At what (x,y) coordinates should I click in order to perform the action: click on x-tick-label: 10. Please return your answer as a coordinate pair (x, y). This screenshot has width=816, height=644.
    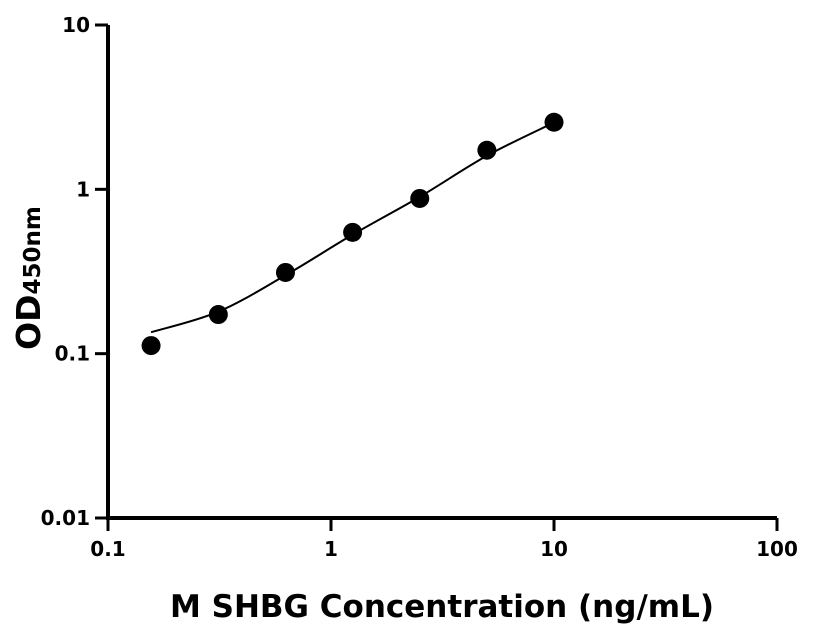
    Looking at the image, I should click on (554, 549).